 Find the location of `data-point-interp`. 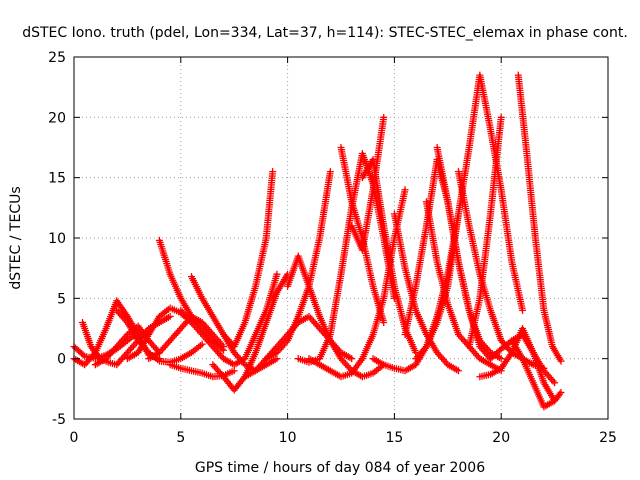

data-point-interp is located at coordinates (83, 355).